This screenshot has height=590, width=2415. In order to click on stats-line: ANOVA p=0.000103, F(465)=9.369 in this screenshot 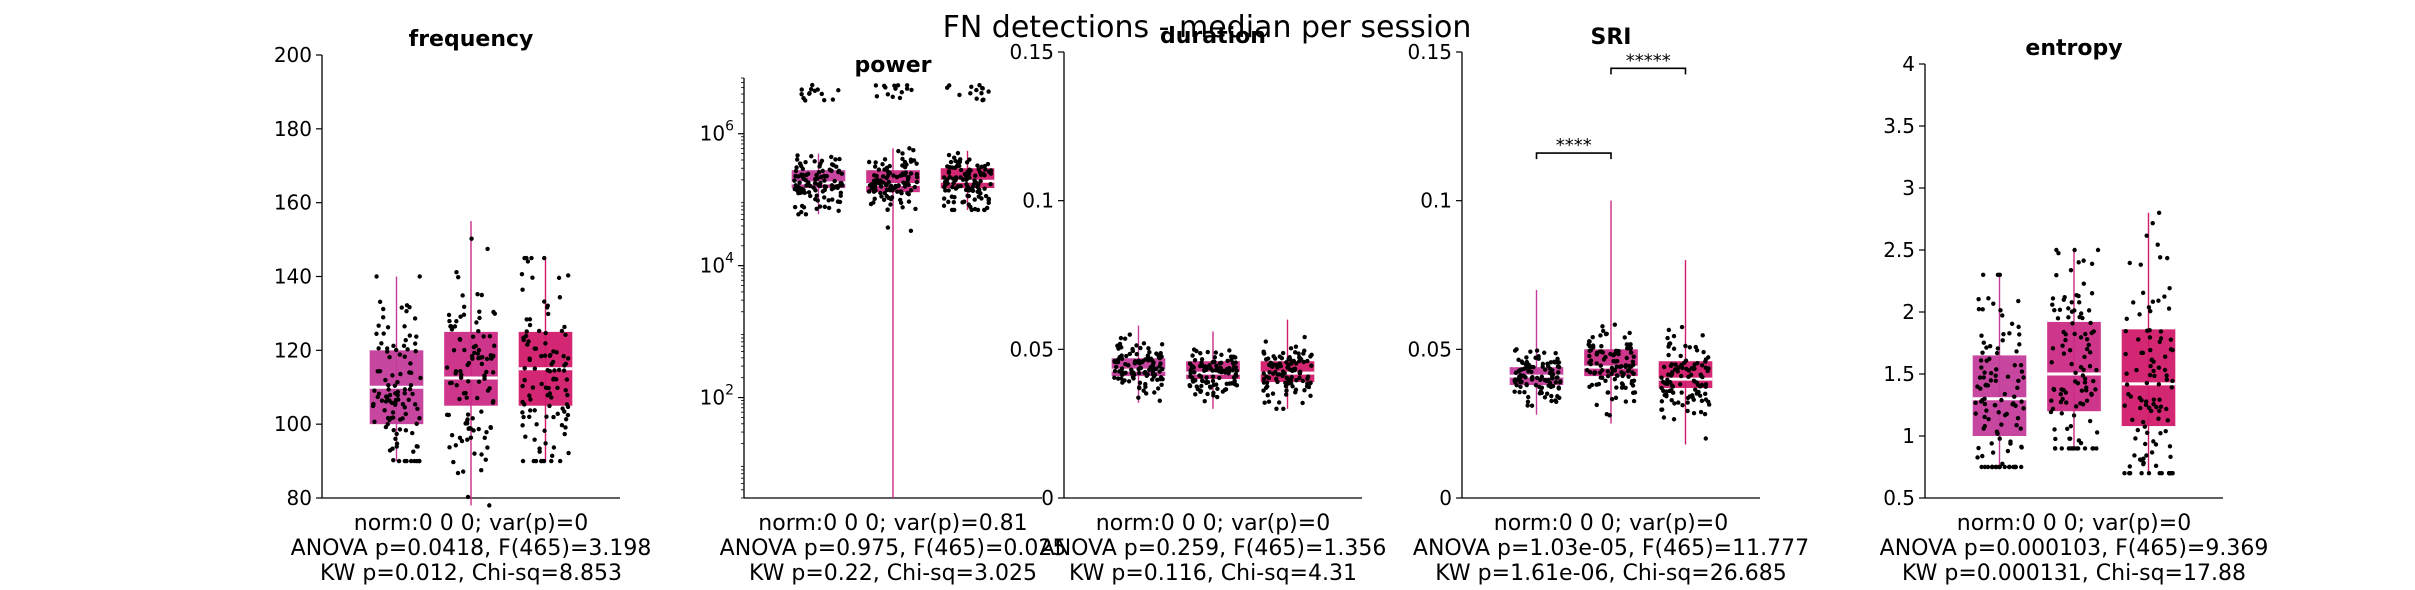, I will do `click(2074, 548)`.